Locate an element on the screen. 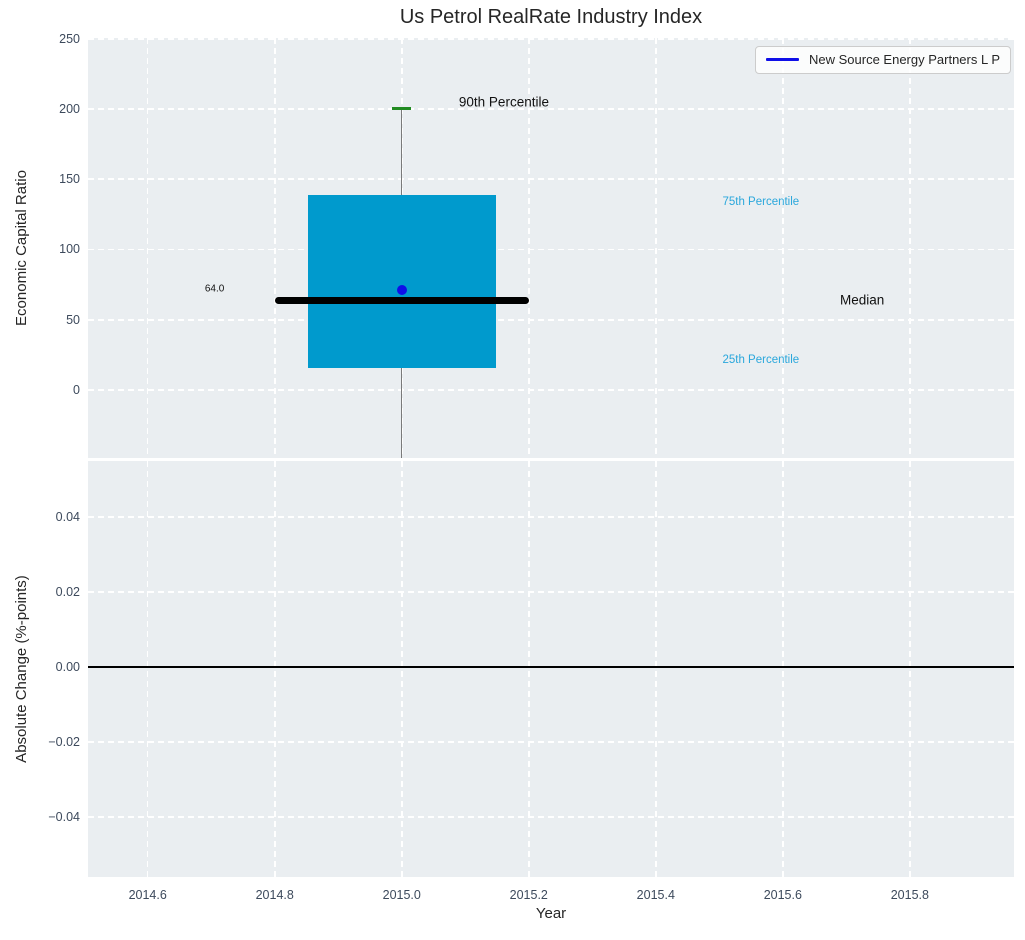 This screenshot has height=940, width=1025. x-tick-label: 2015.0 is located at coordinates (401, 895).